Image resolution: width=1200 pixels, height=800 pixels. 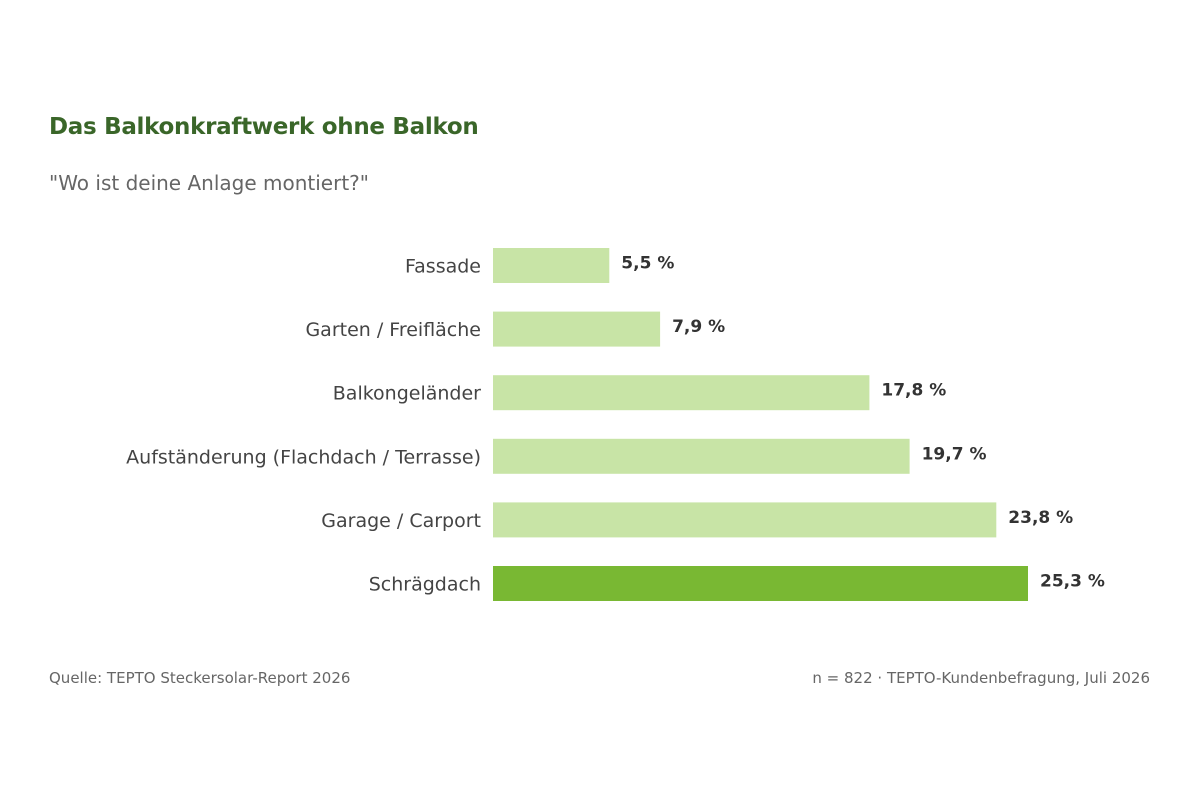 What do you see at coordinates (209, 183) in the screenshot?
I see `chart-subtitle: "Wo ist deine Anlage montiert?"` at bounding box center [209, 183].